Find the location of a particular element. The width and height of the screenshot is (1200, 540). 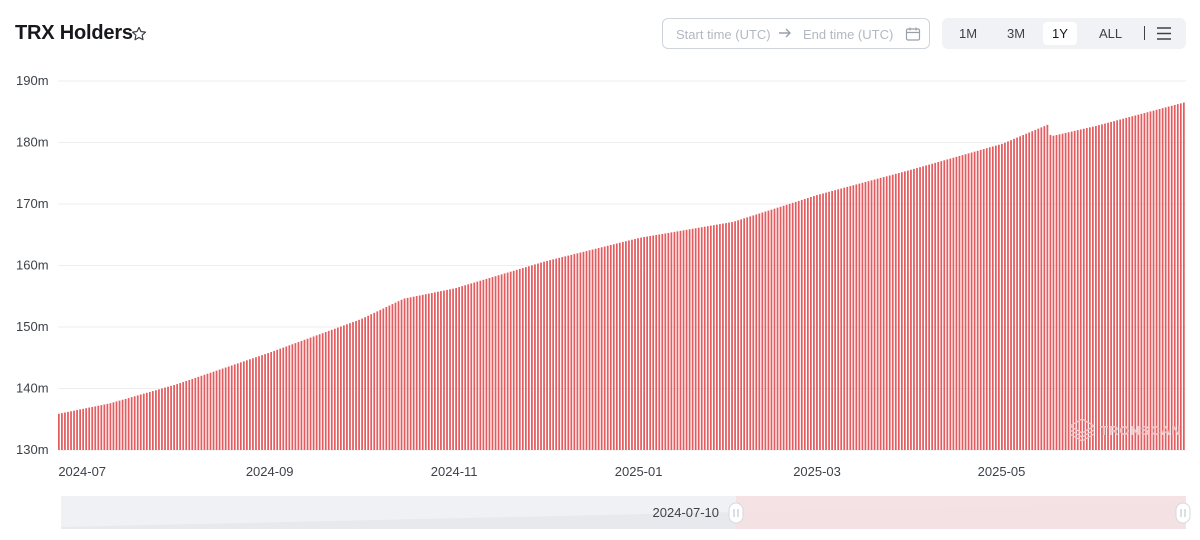

arrow-right-icon is located at coordinates (785, 33).